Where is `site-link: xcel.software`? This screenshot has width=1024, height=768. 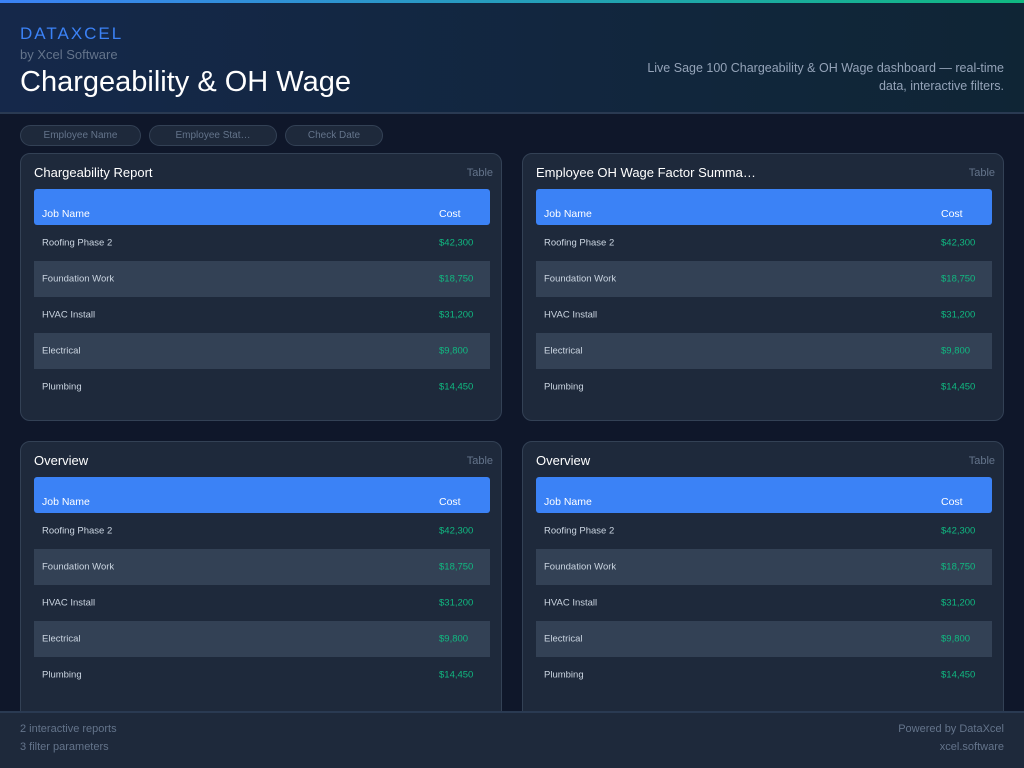 site-link: xcel.software is located at coordinates (971, 747).